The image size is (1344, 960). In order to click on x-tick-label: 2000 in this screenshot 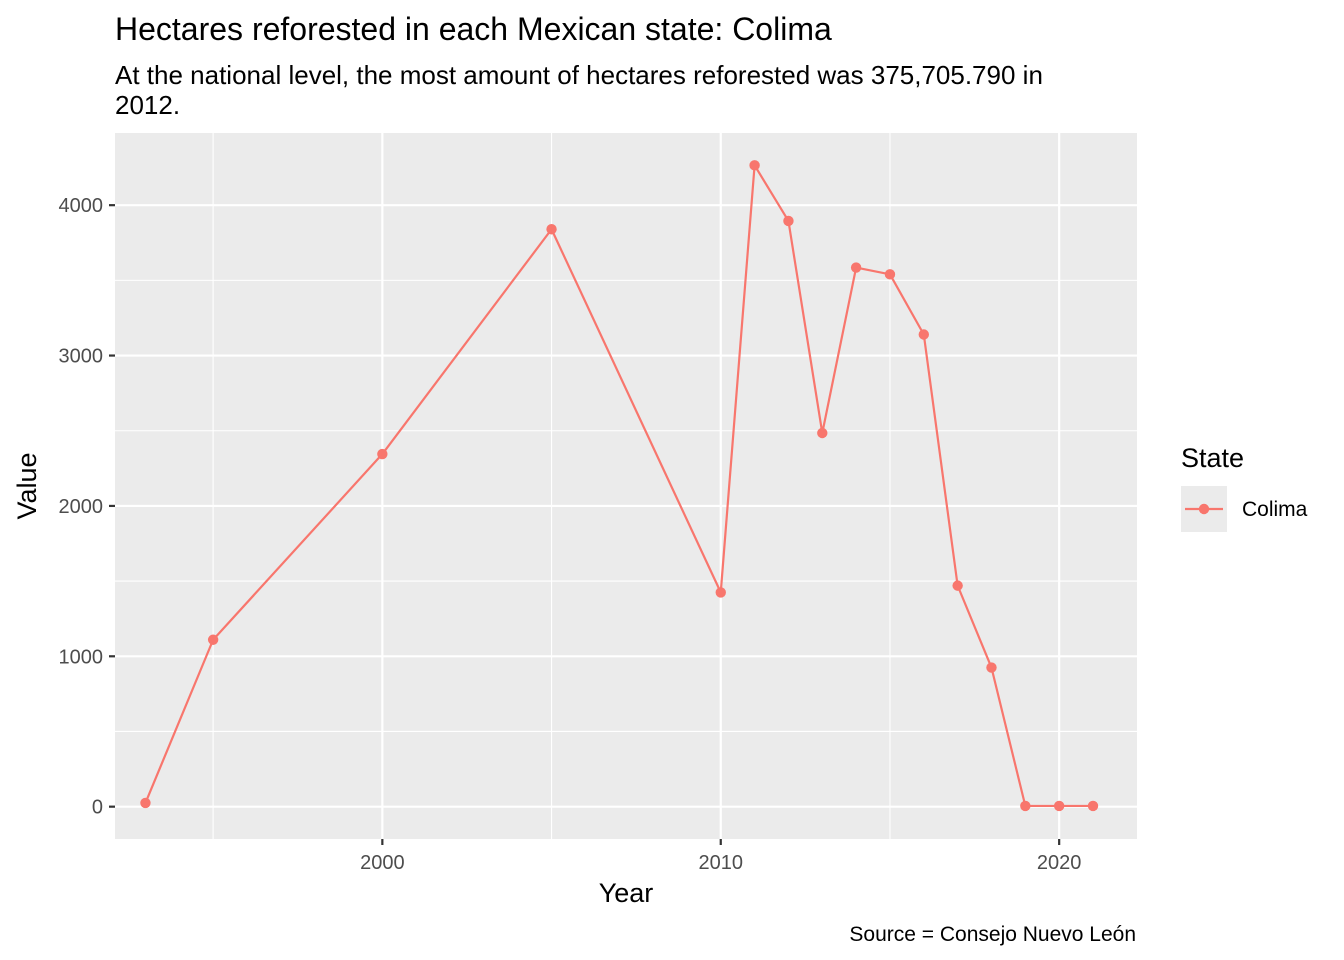, I will do `click(382, 863)`.